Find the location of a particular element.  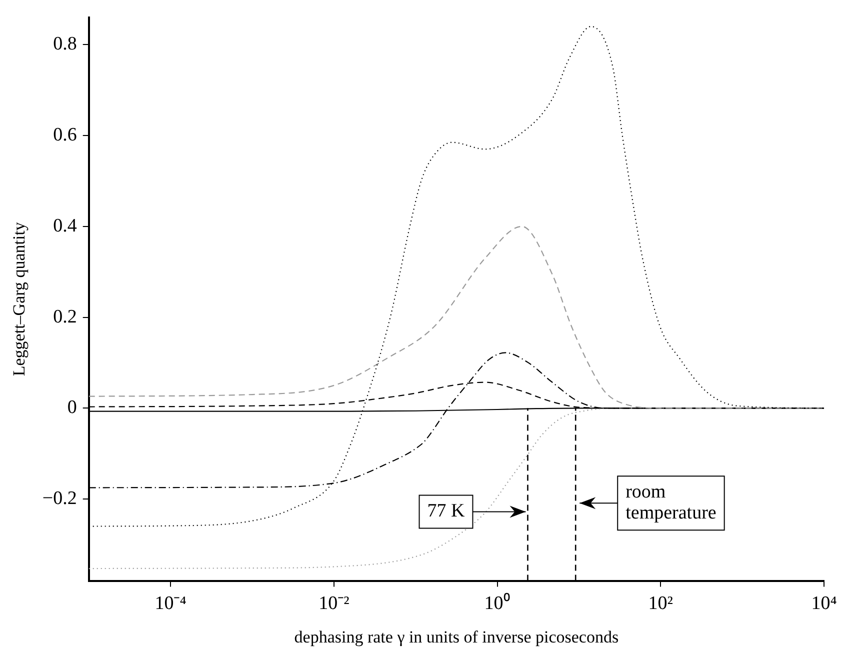

y-axis-title: Leggett–Garg quantity is located at coordinates (19, 299).